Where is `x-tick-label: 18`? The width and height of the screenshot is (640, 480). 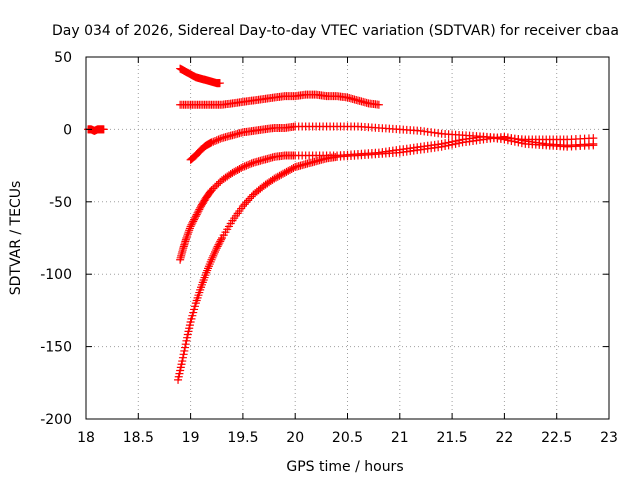
x-tick-label: 18 is located at coordinates (86, 438).